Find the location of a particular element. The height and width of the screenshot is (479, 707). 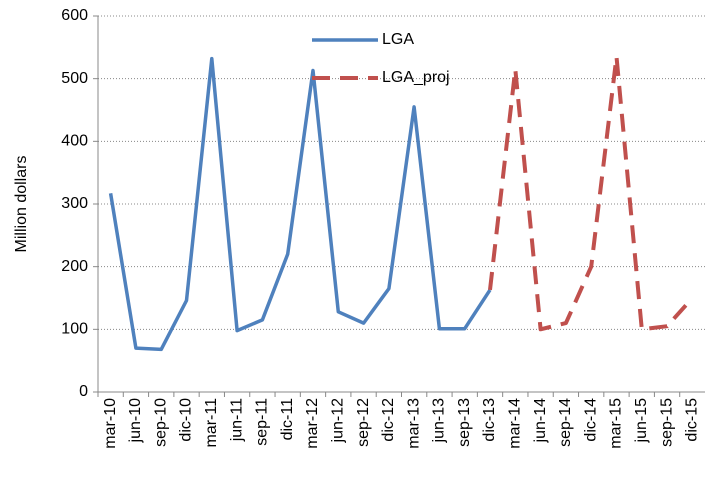

x-tick-label: sep-11 is located at coordinates (262, 422).